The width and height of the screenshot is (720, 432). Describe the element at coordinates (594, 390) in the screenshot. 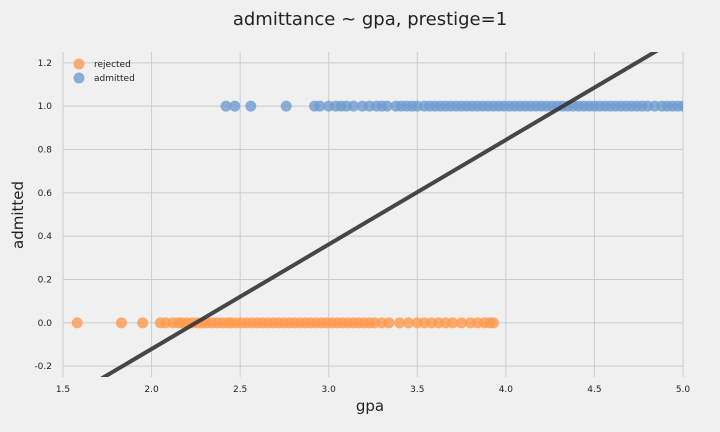

I see `x-tick-label: 4.5` at that location.